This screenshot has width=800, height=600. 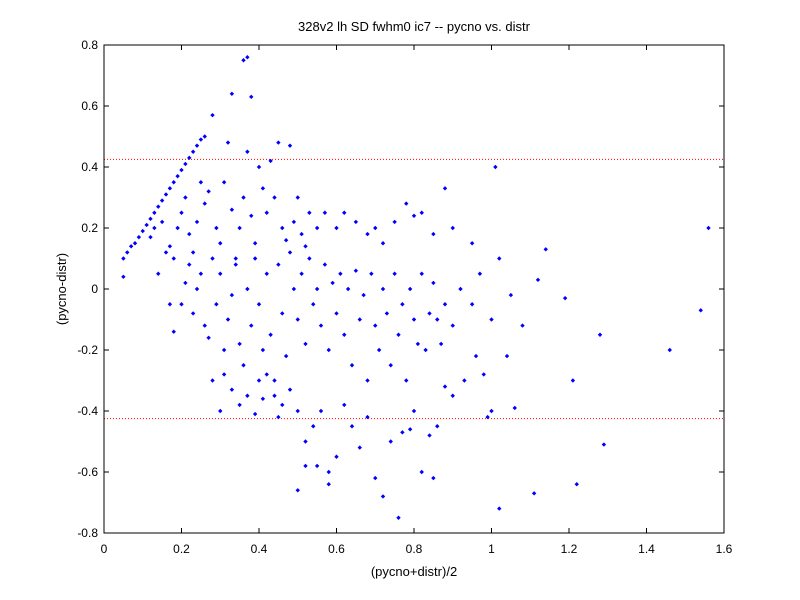 I want to click on x-tick-label: 1.2, so click(x=569, y=549).